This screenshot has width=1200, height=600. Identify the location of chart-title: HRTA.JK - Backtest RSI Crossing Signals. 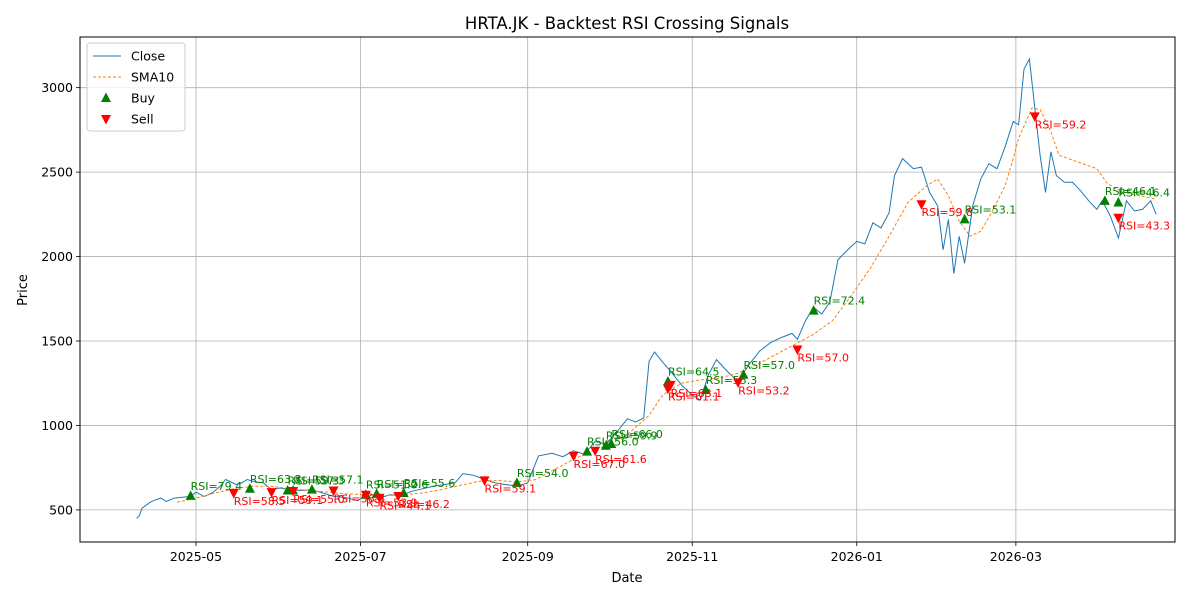
(627, 23).